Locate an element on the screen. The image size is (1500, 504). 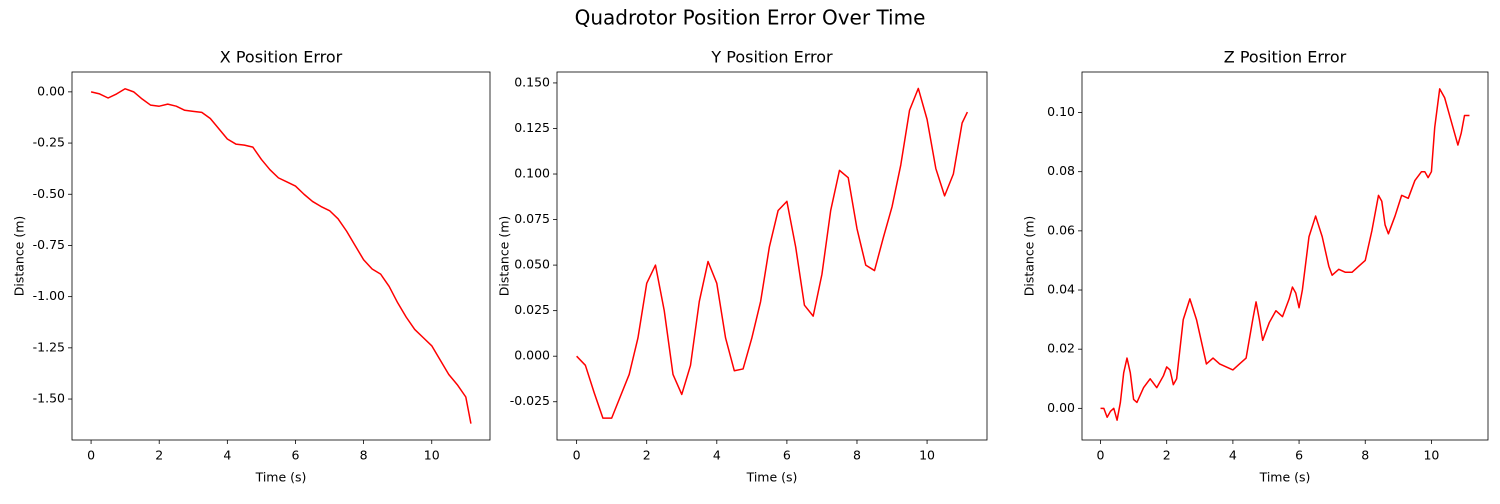
figure-title: Quadrotor Position Error Over Time is located at coordinates (750, 18).